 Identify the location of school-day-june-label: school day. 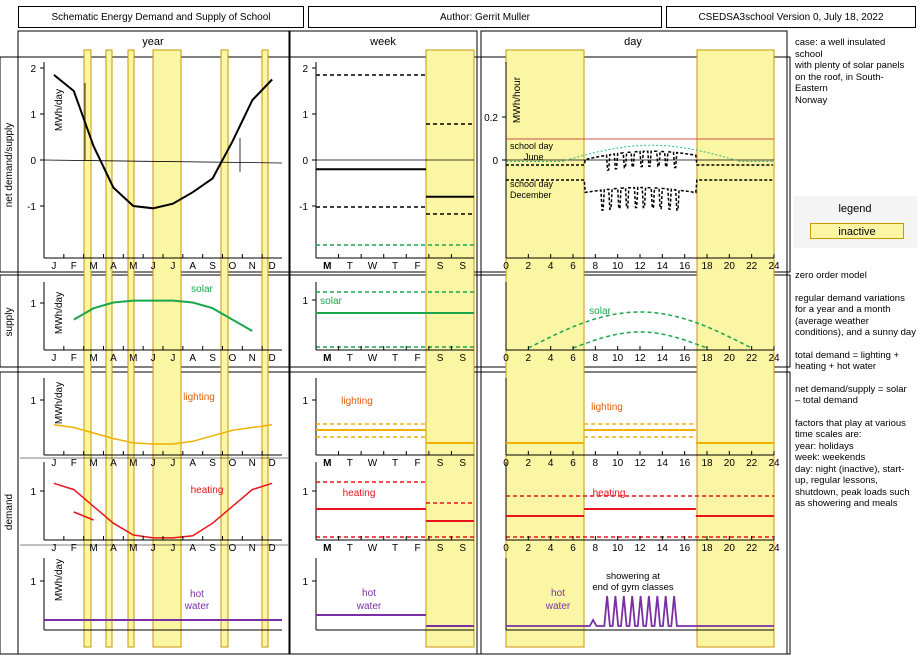
(532, 146).